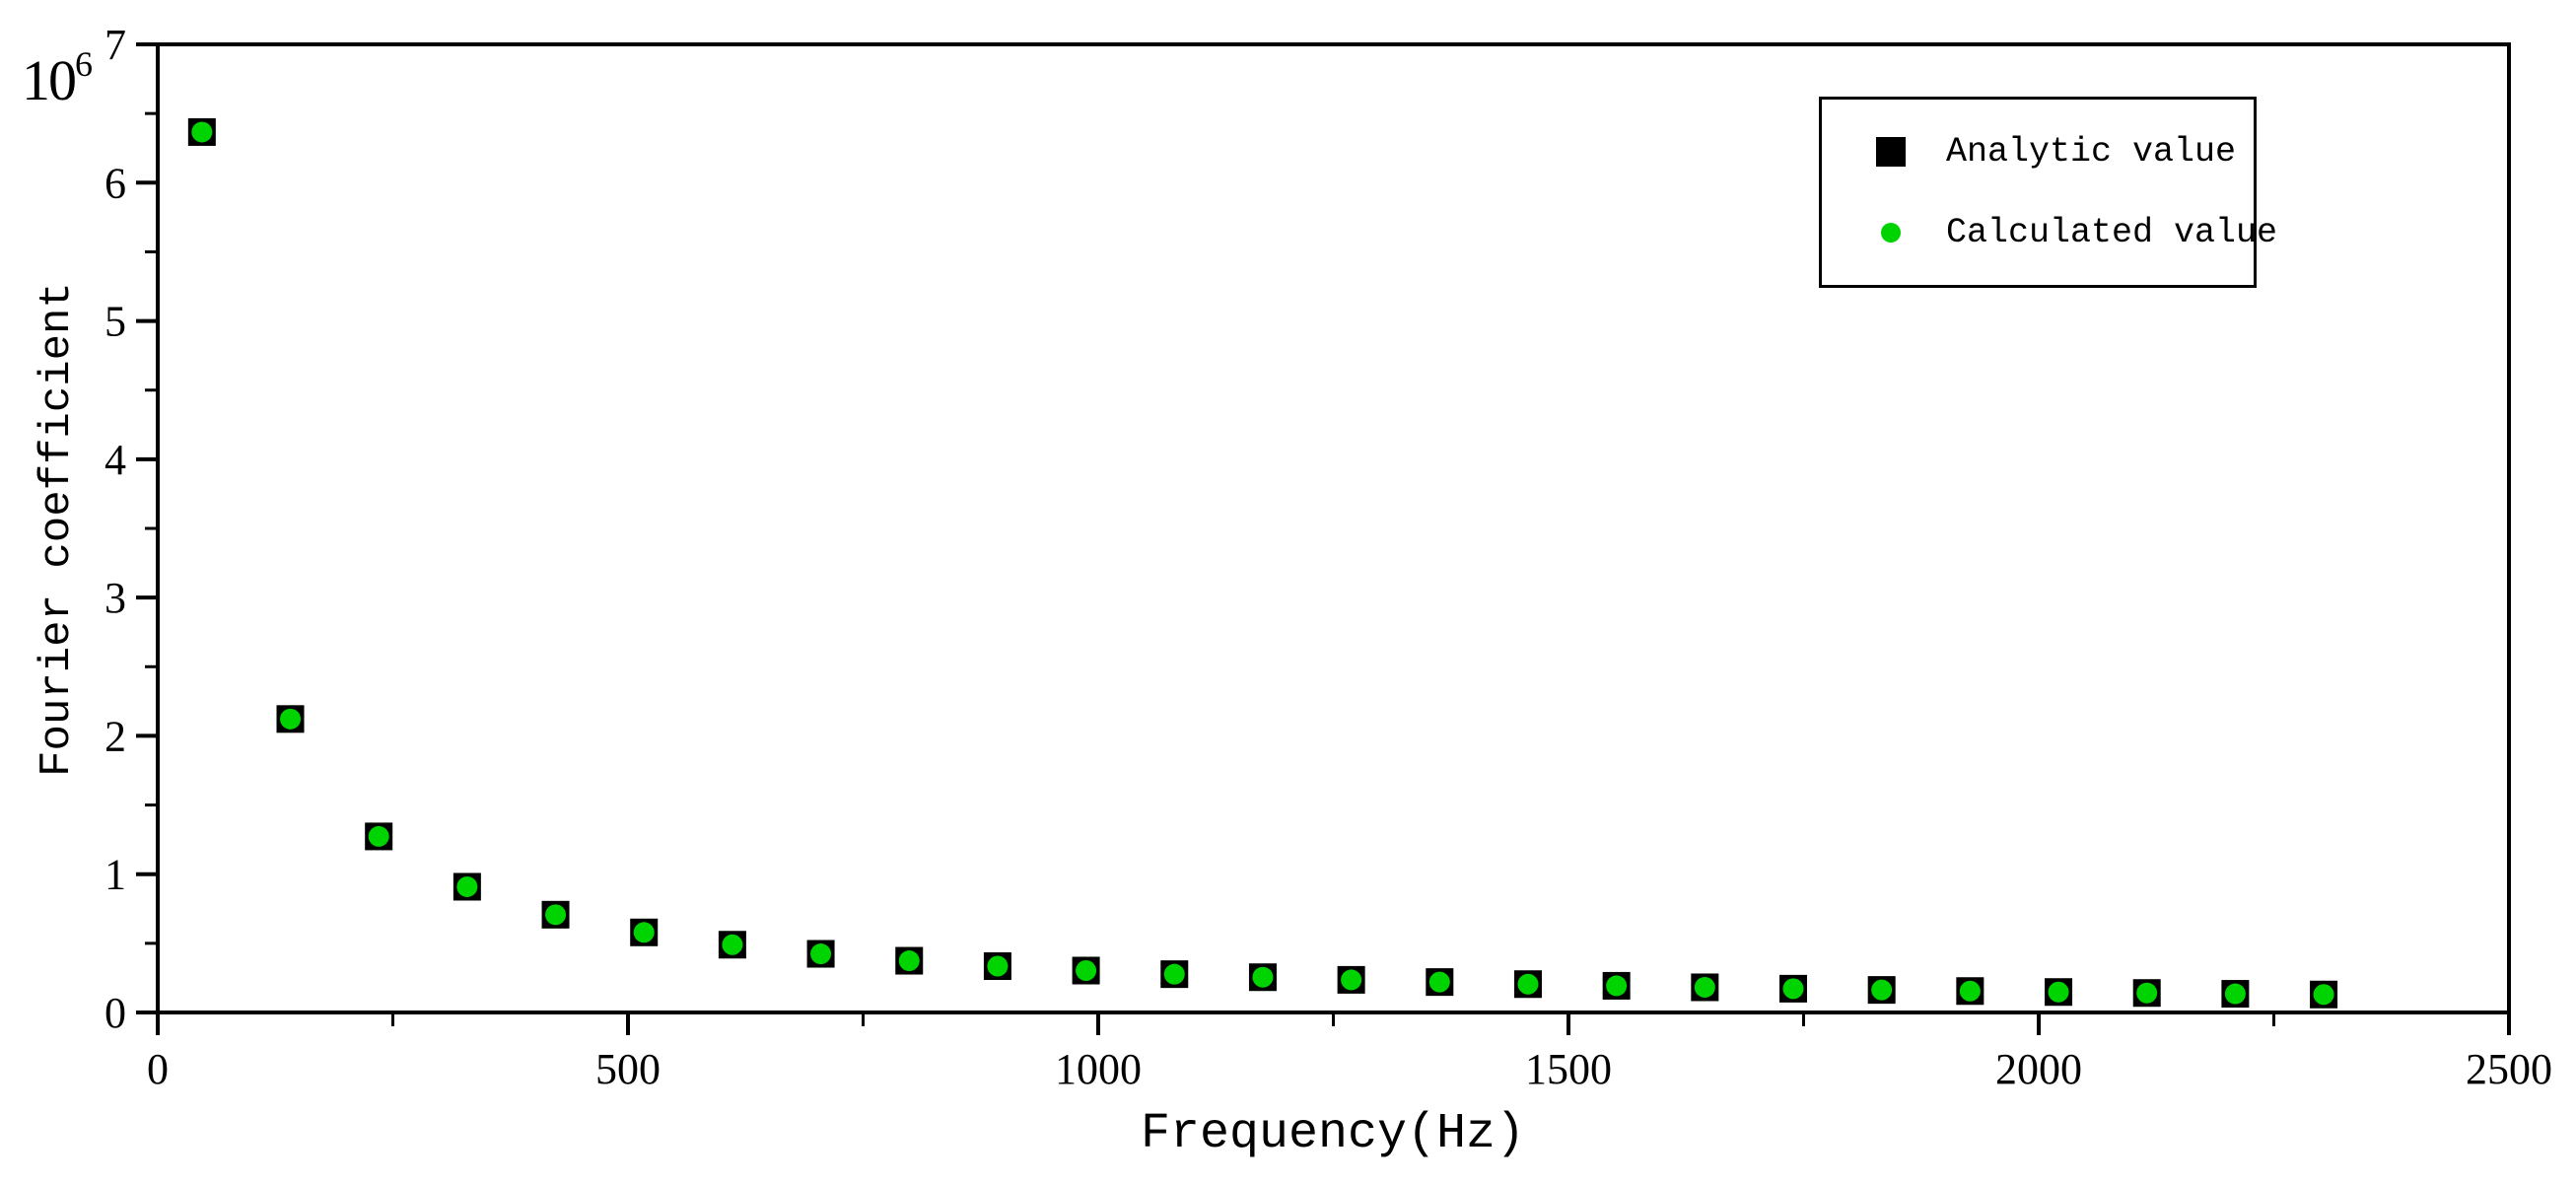  What do you see at coordinates (1891, 152) in the screenshot?
I see `legend-square-marker-icon` at bounding box center [1891, 152].